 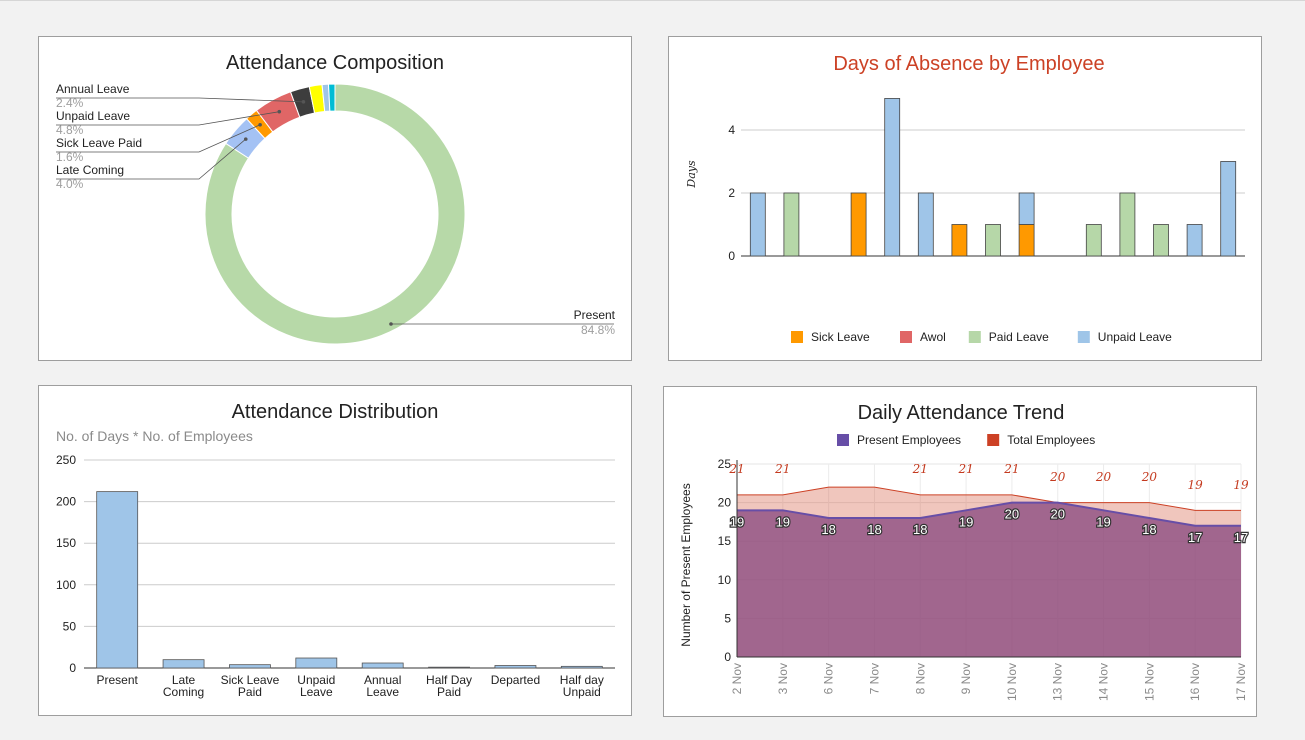 What do you see at coordinates (1149, 682) in the screenshot?
I see `x-tick-label: 15 Nov` at bounding box center [1149, 682].